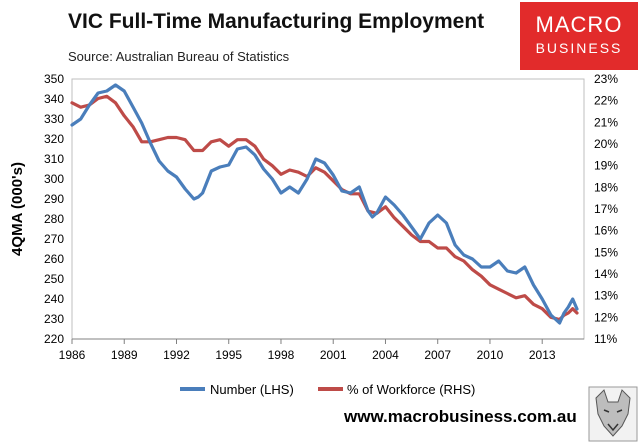 The image size is (640, 444). I want to click on y-right-tick-label: 12%, so click(606, 317).